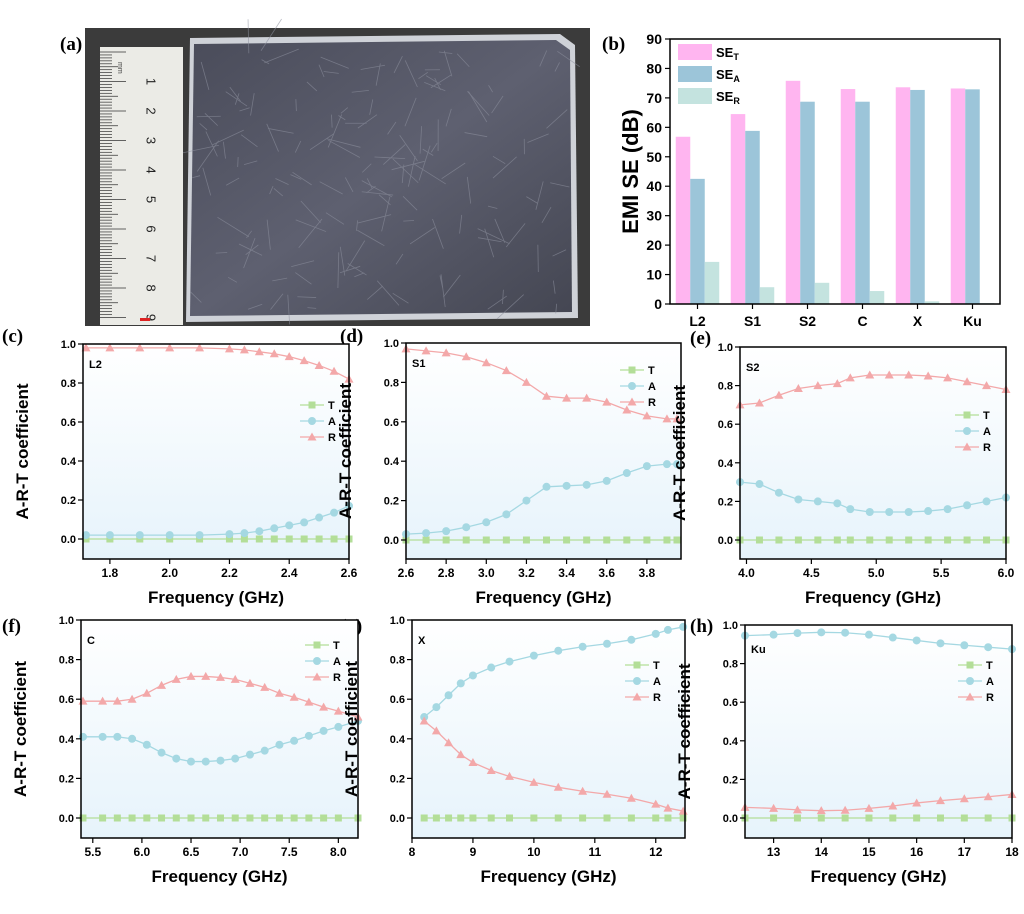  I want to click on y-tick-label: 40, so click(654, 186).